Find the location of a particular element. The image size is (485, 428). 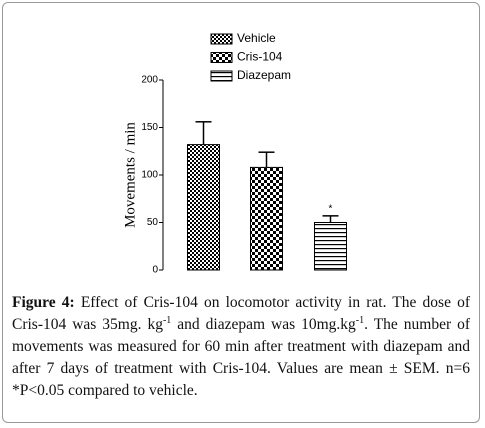

y-tick-label: 150 is located at coordinates (149, 127).